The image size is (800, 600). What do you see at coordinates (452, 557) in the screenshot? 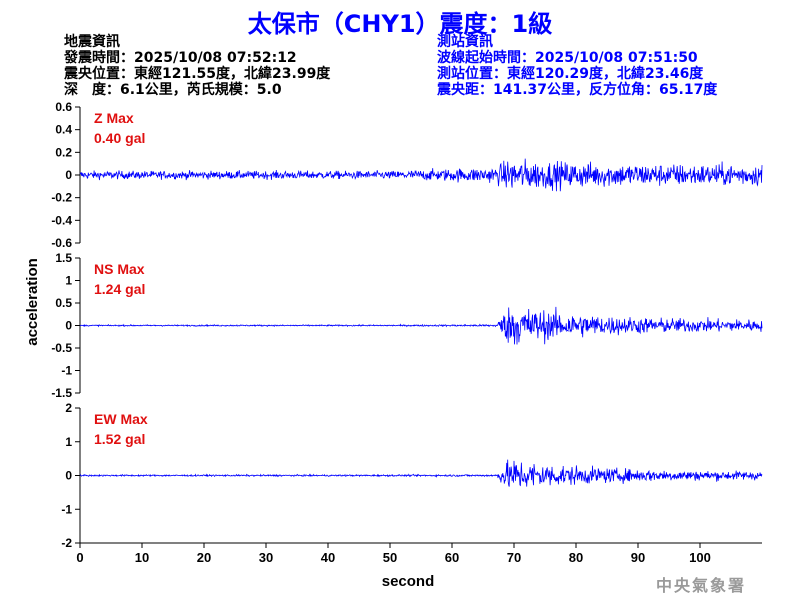
I see `x-tick-label: 60` at bounding box center [452, 557].